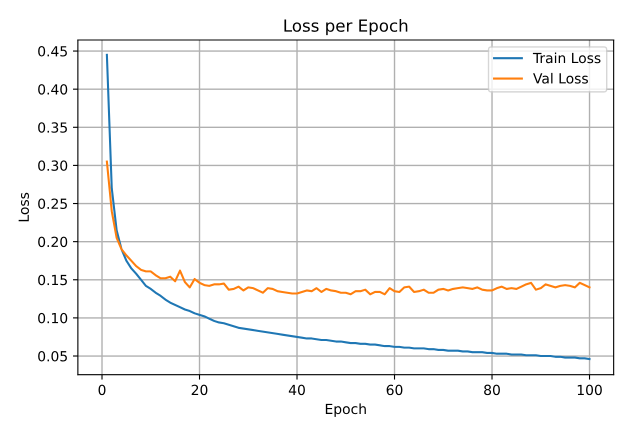 The width and height of the screenshot is (623, 421). What do you see at coordinates (53, 242) in the screenshot?
I see `y-tick-label: 0.20` at bounding box center [53, 242].